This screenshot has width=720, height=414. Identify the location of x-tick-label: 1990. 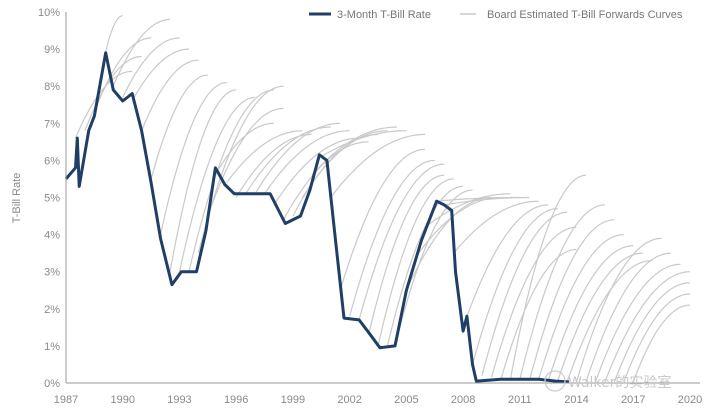
(122, 400).